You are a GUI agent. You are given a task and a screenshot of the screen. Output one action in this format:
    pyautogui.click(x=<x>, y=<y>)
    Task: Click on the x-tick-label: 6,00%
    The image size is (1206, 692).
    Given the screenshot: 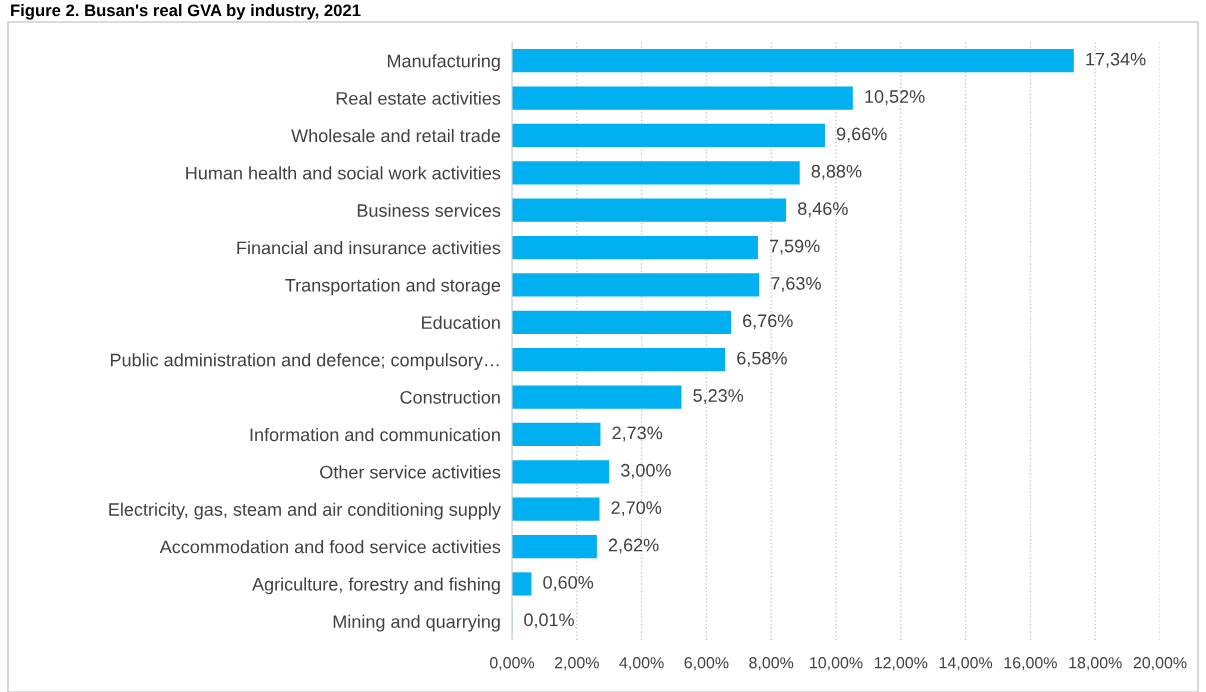 What is the action you would take?
    pyautogui.click(x=706, y=664)
    